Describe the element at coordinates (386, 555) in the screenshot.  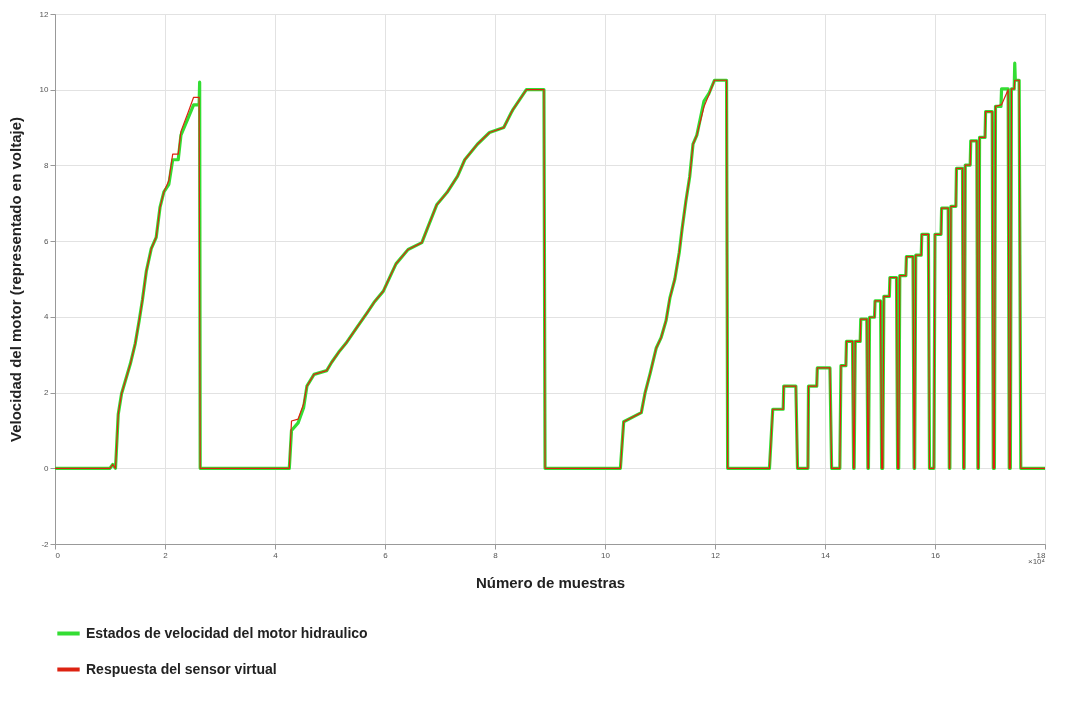
I see `x-tick-label: 6` at that location.